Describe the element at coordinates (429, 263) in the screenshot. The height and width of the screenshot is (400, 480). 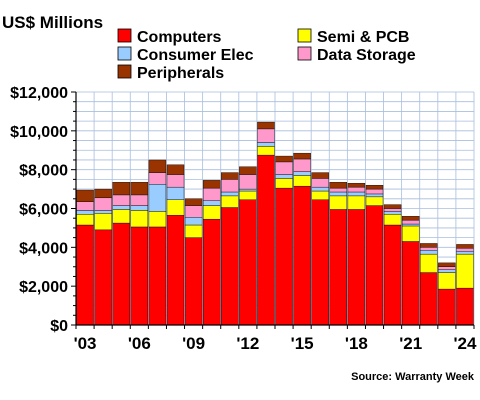
I see `bar-2022-semi-pcb` at that location.